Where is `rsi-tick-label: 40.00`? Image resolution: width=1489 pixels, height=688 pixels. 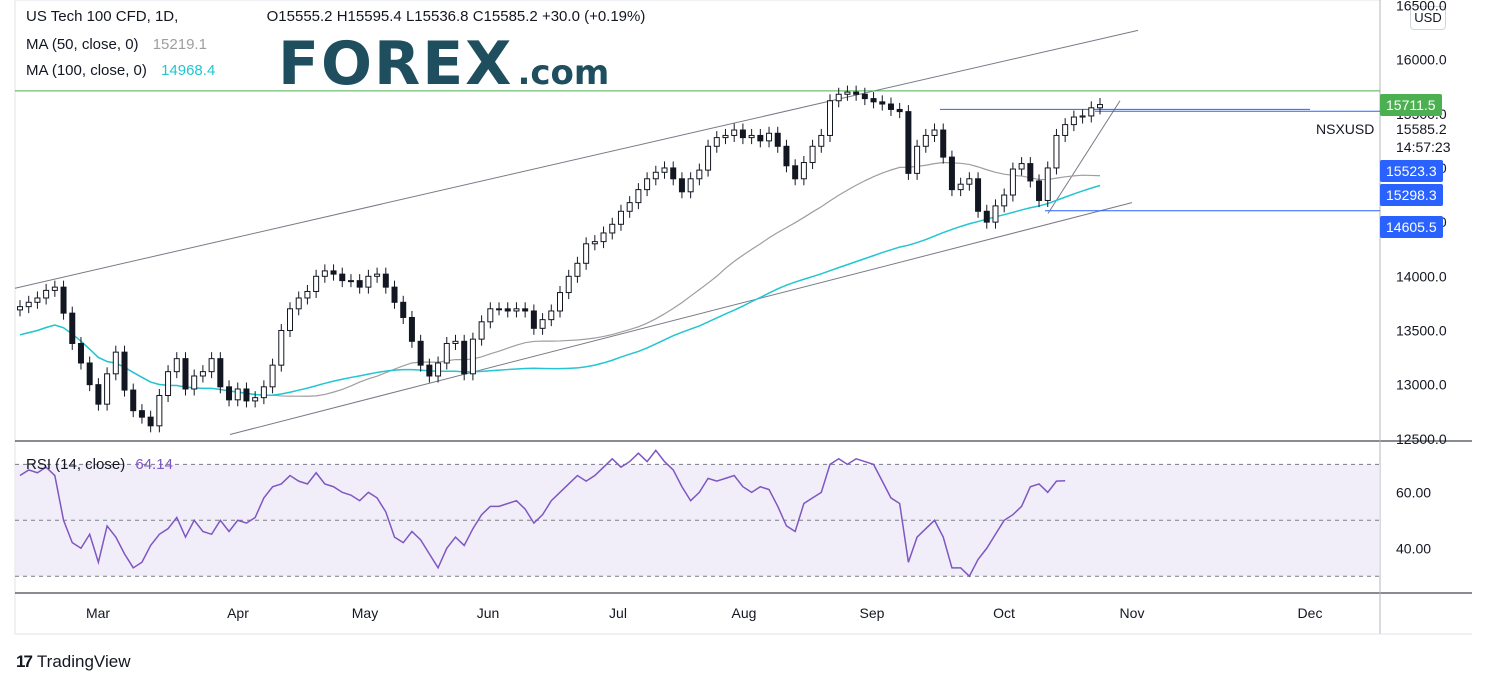
rsi-tick-label: 40.00 is located at coordinates (1413, 548).